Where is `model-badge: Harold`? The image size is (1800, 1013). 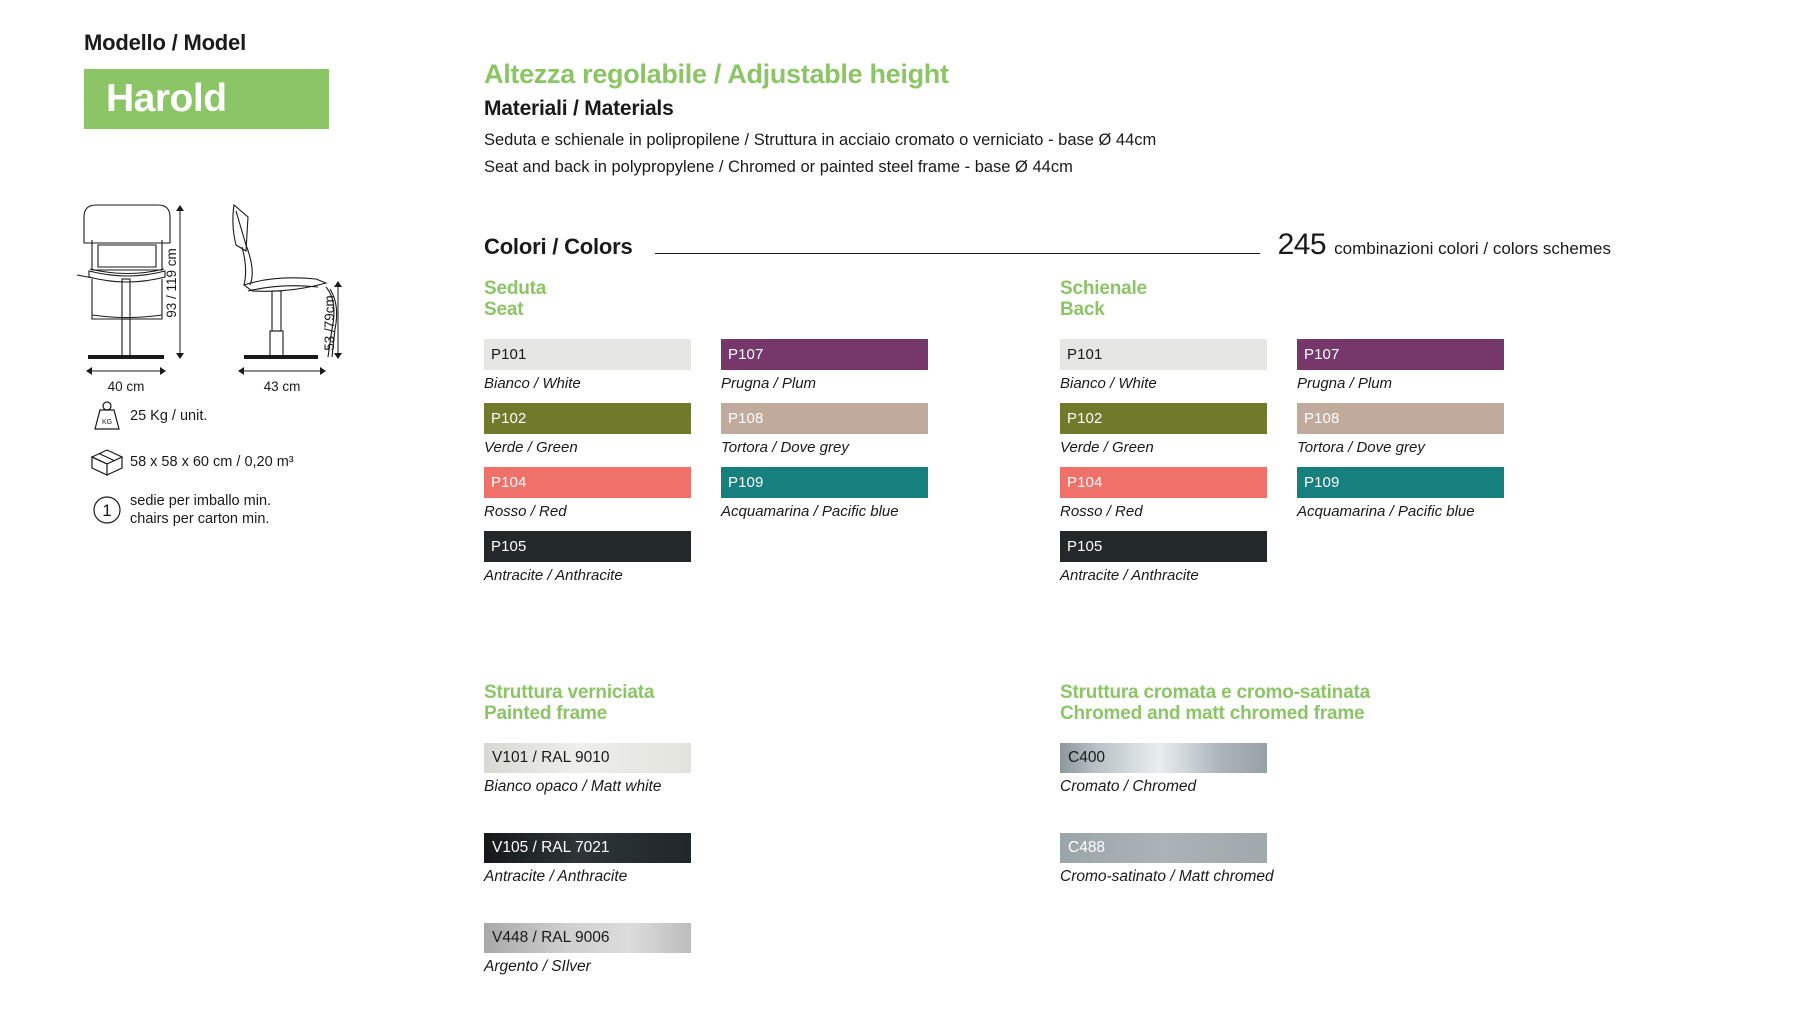 model-badge: Harold is located at coordinates (206, 99).